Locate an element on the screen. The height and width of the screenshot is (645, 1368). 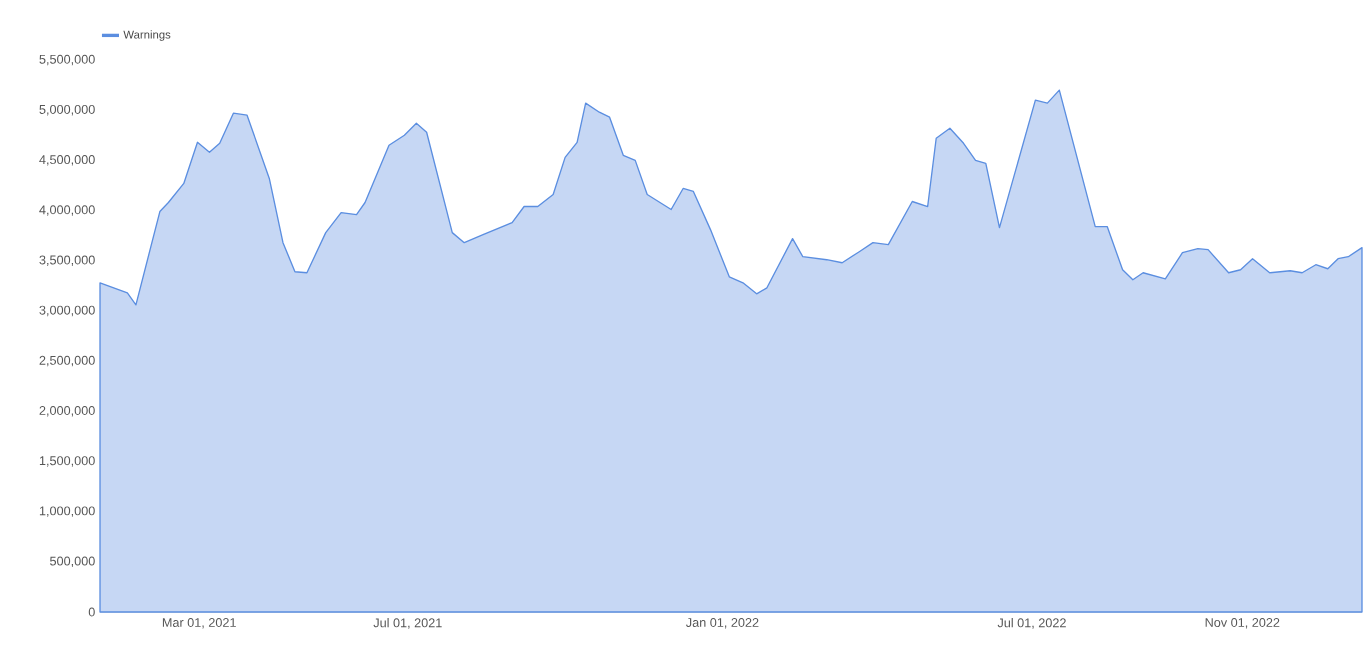
y-tick-label: 5,000,000 is located at coordinates (67, 110).